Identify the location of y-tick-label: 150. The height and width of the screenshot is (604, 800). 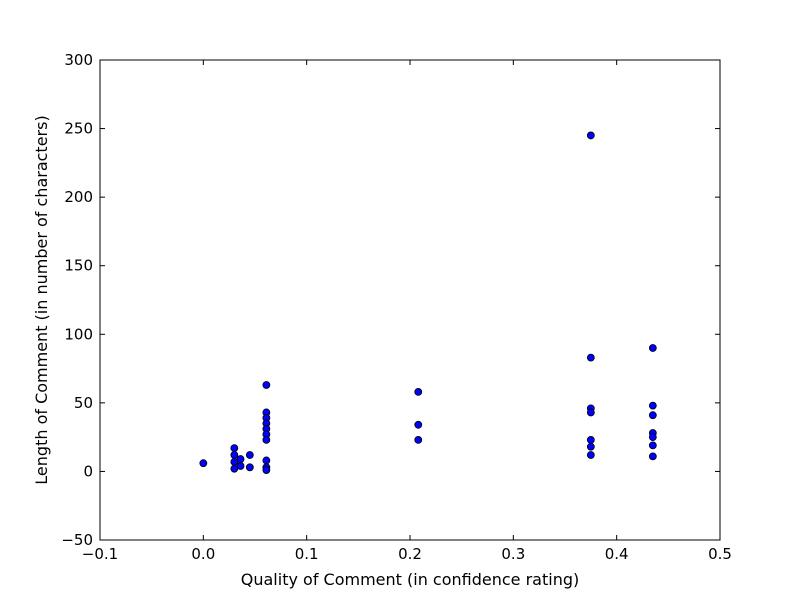
(78, 266).